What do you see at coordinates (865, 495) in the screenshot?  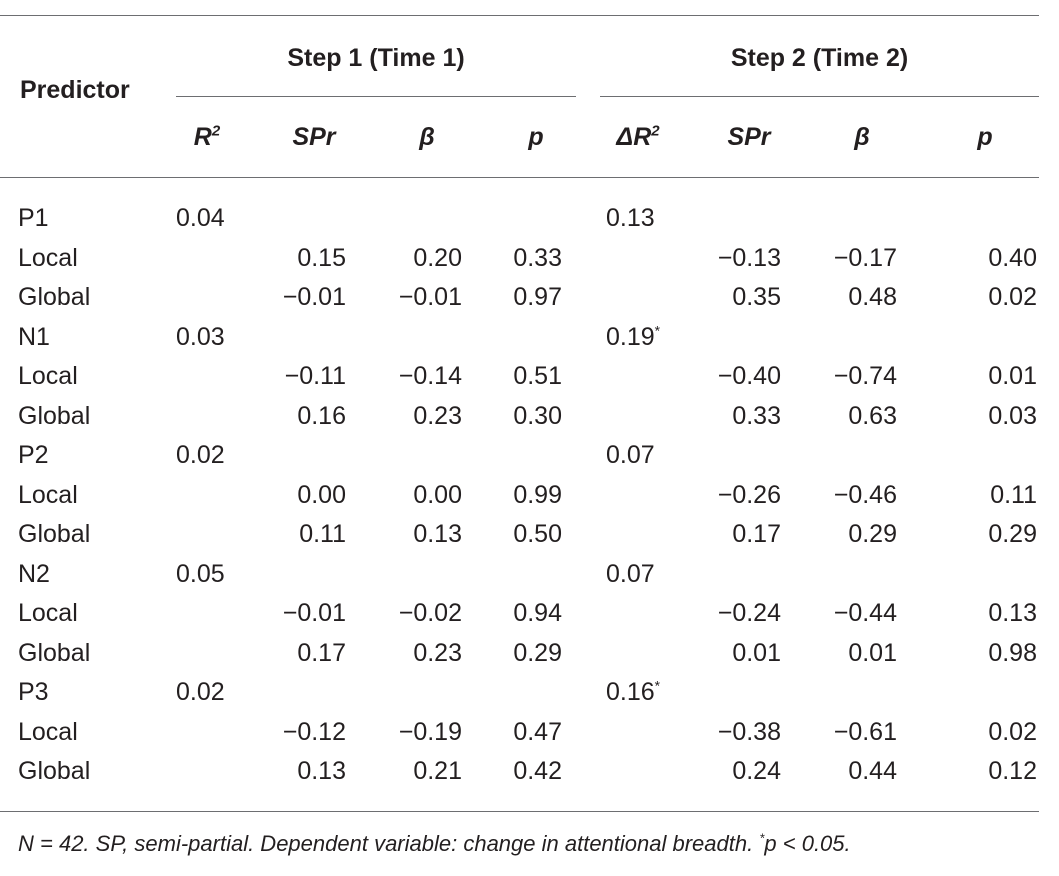 I see `cell-value: −0.46` at bounding box center [865, 495].